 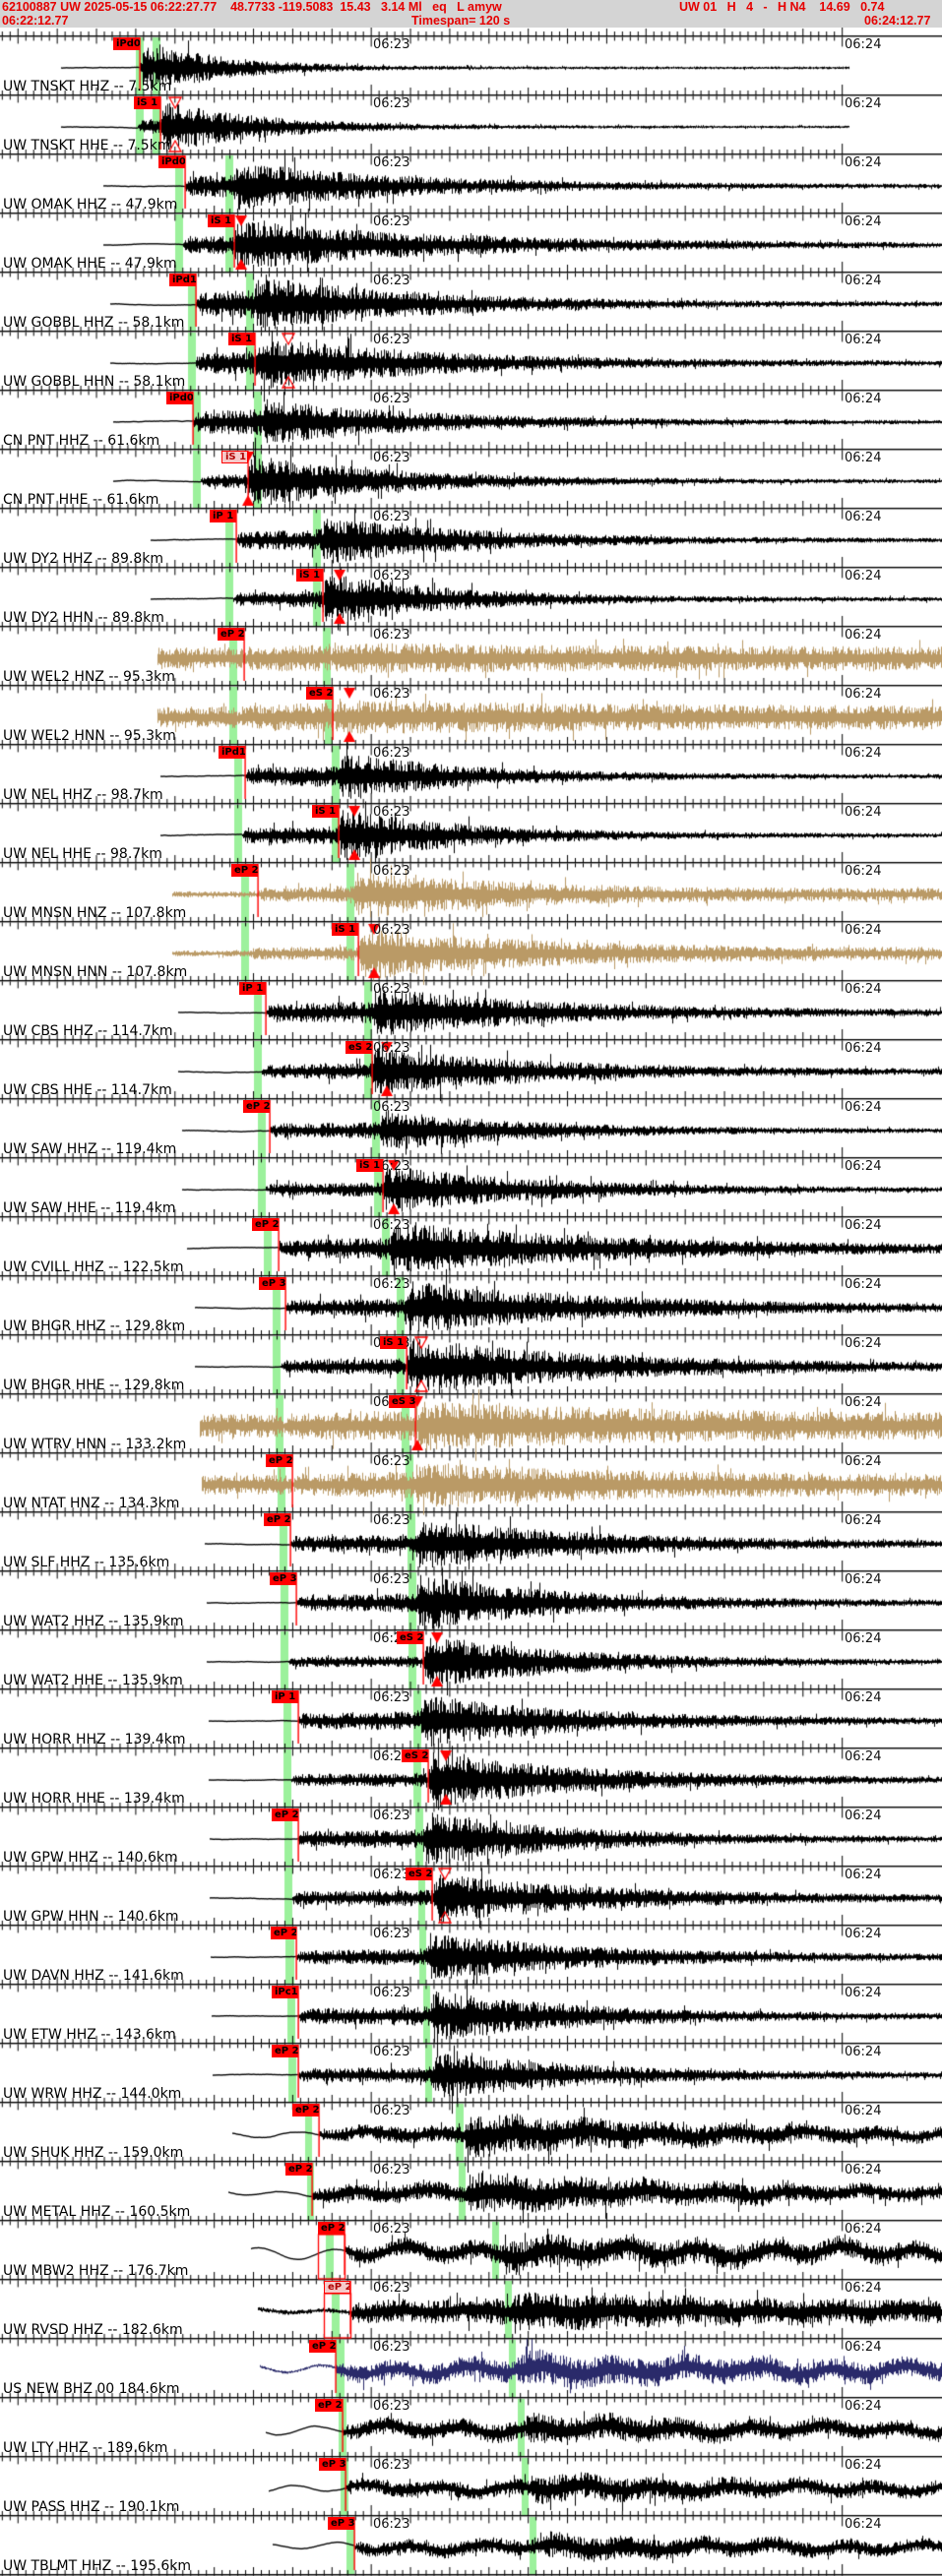 What do you see at coordinates (471, 2132) in the screenshot?
I see `trace-row: 06:23 06:24 eP 2 UW SHUK HHZ -- 159.0km` at bounding box center [471, 2132].